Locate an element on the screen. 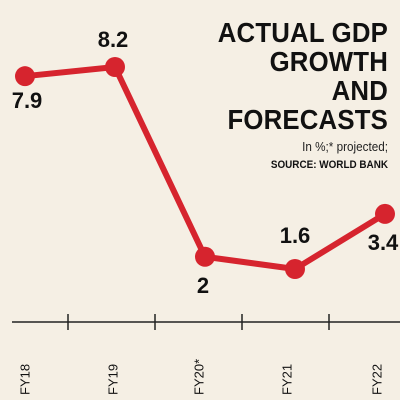 The height and width of the screenshot is (400, 400). x-tick-label-fy21: FY21 is located at coordinates (286, 379).